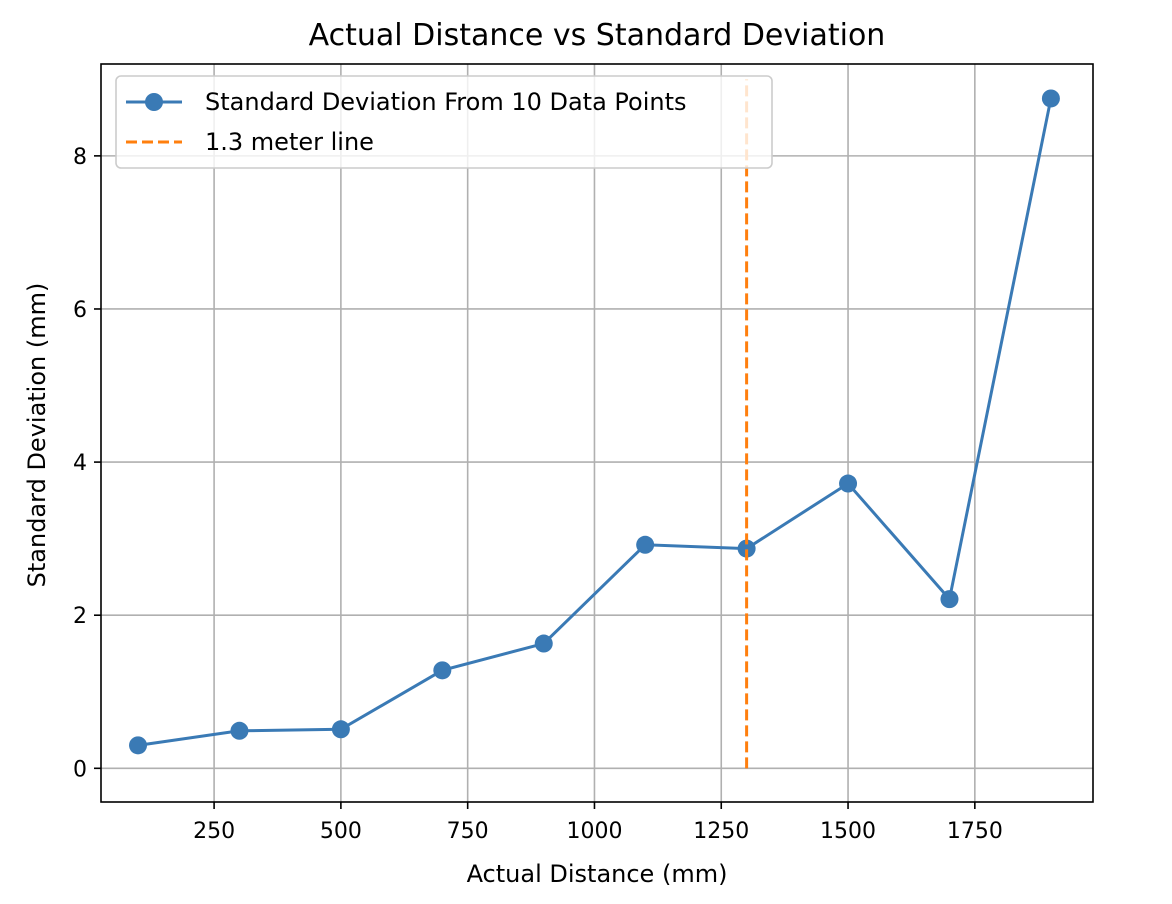 The width and height of the screenshot is (1172, 904). What do you see at coordinates (214, 831) in the screenshot?
I see `x-tick-label: 250` at bounding box center [214, 831].